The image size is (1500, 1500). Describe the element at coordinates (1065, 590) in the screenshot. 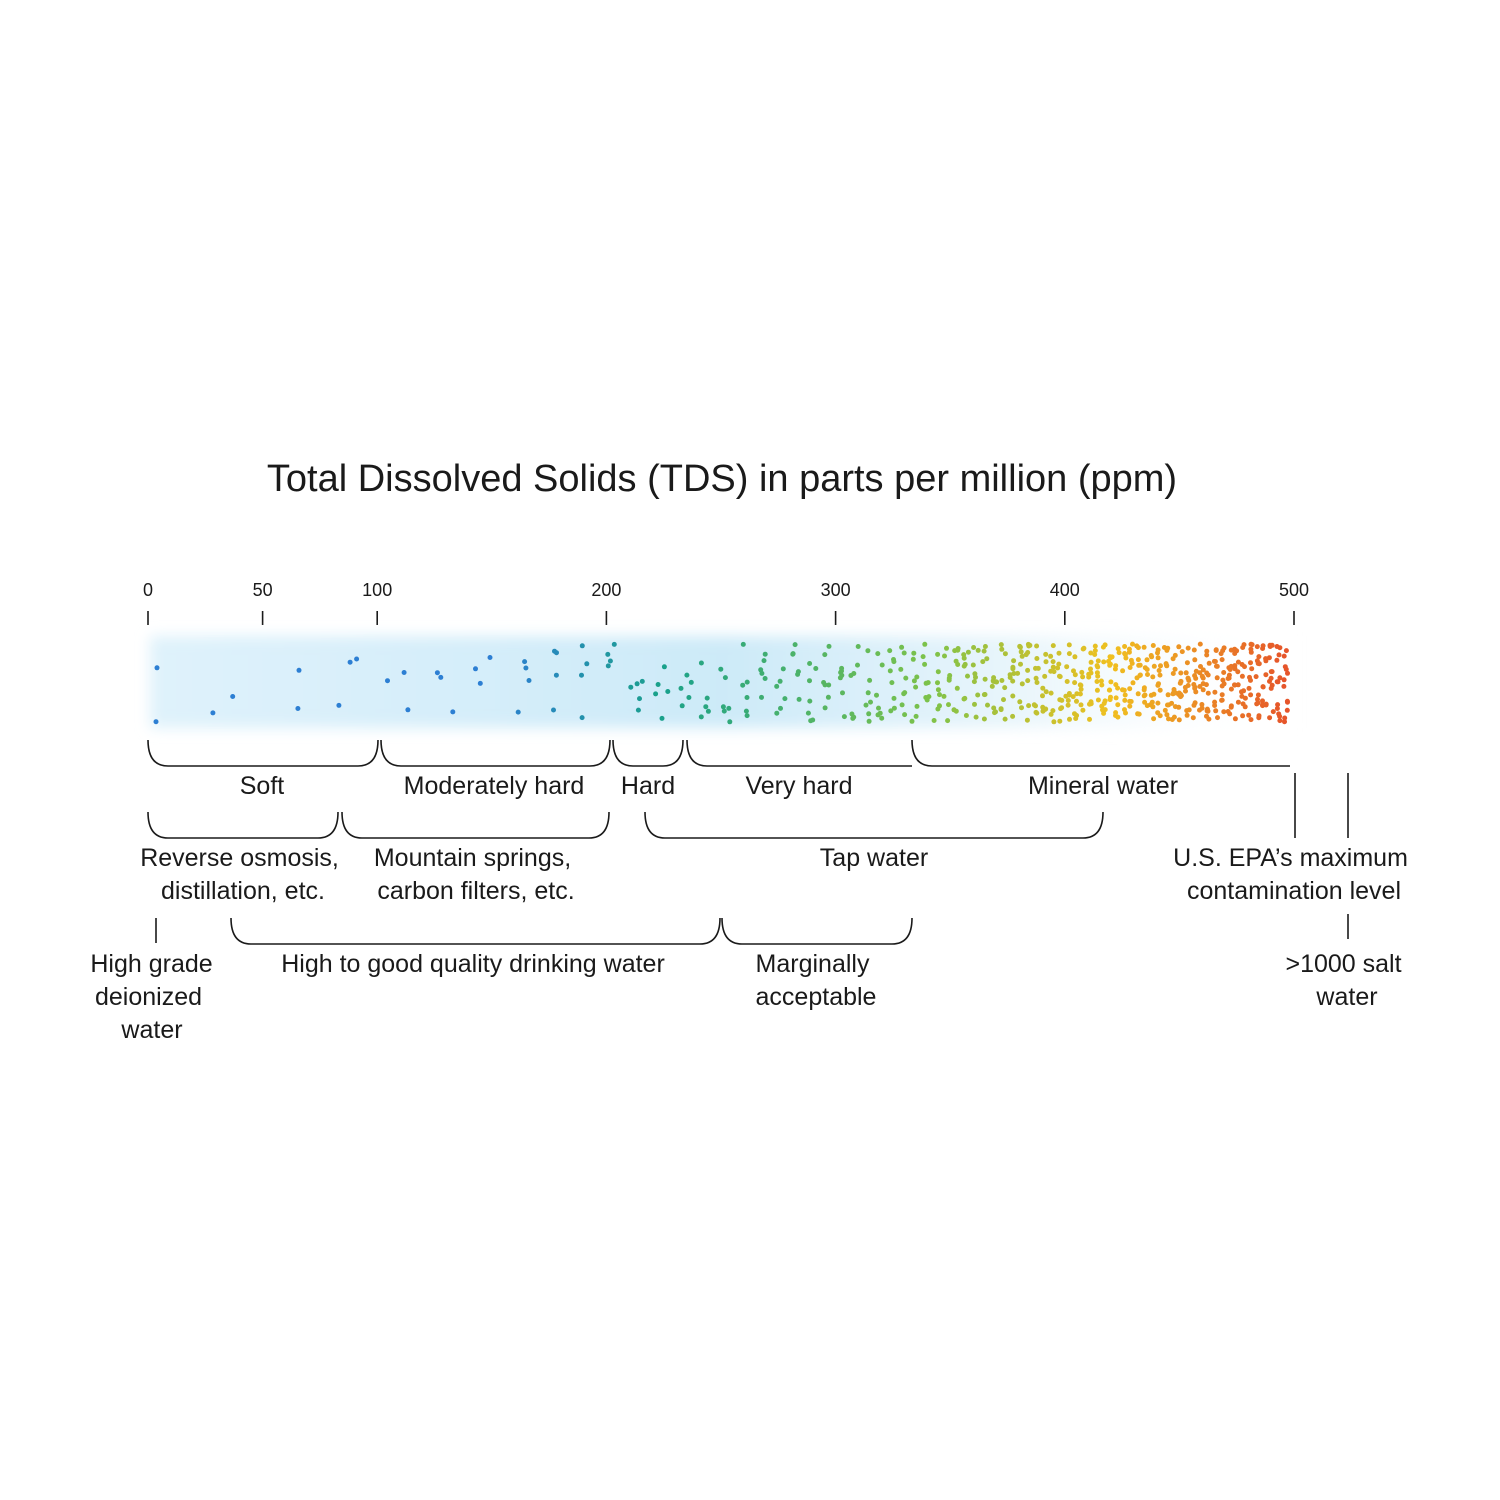

I see `tick-label-400: 400` at that location.